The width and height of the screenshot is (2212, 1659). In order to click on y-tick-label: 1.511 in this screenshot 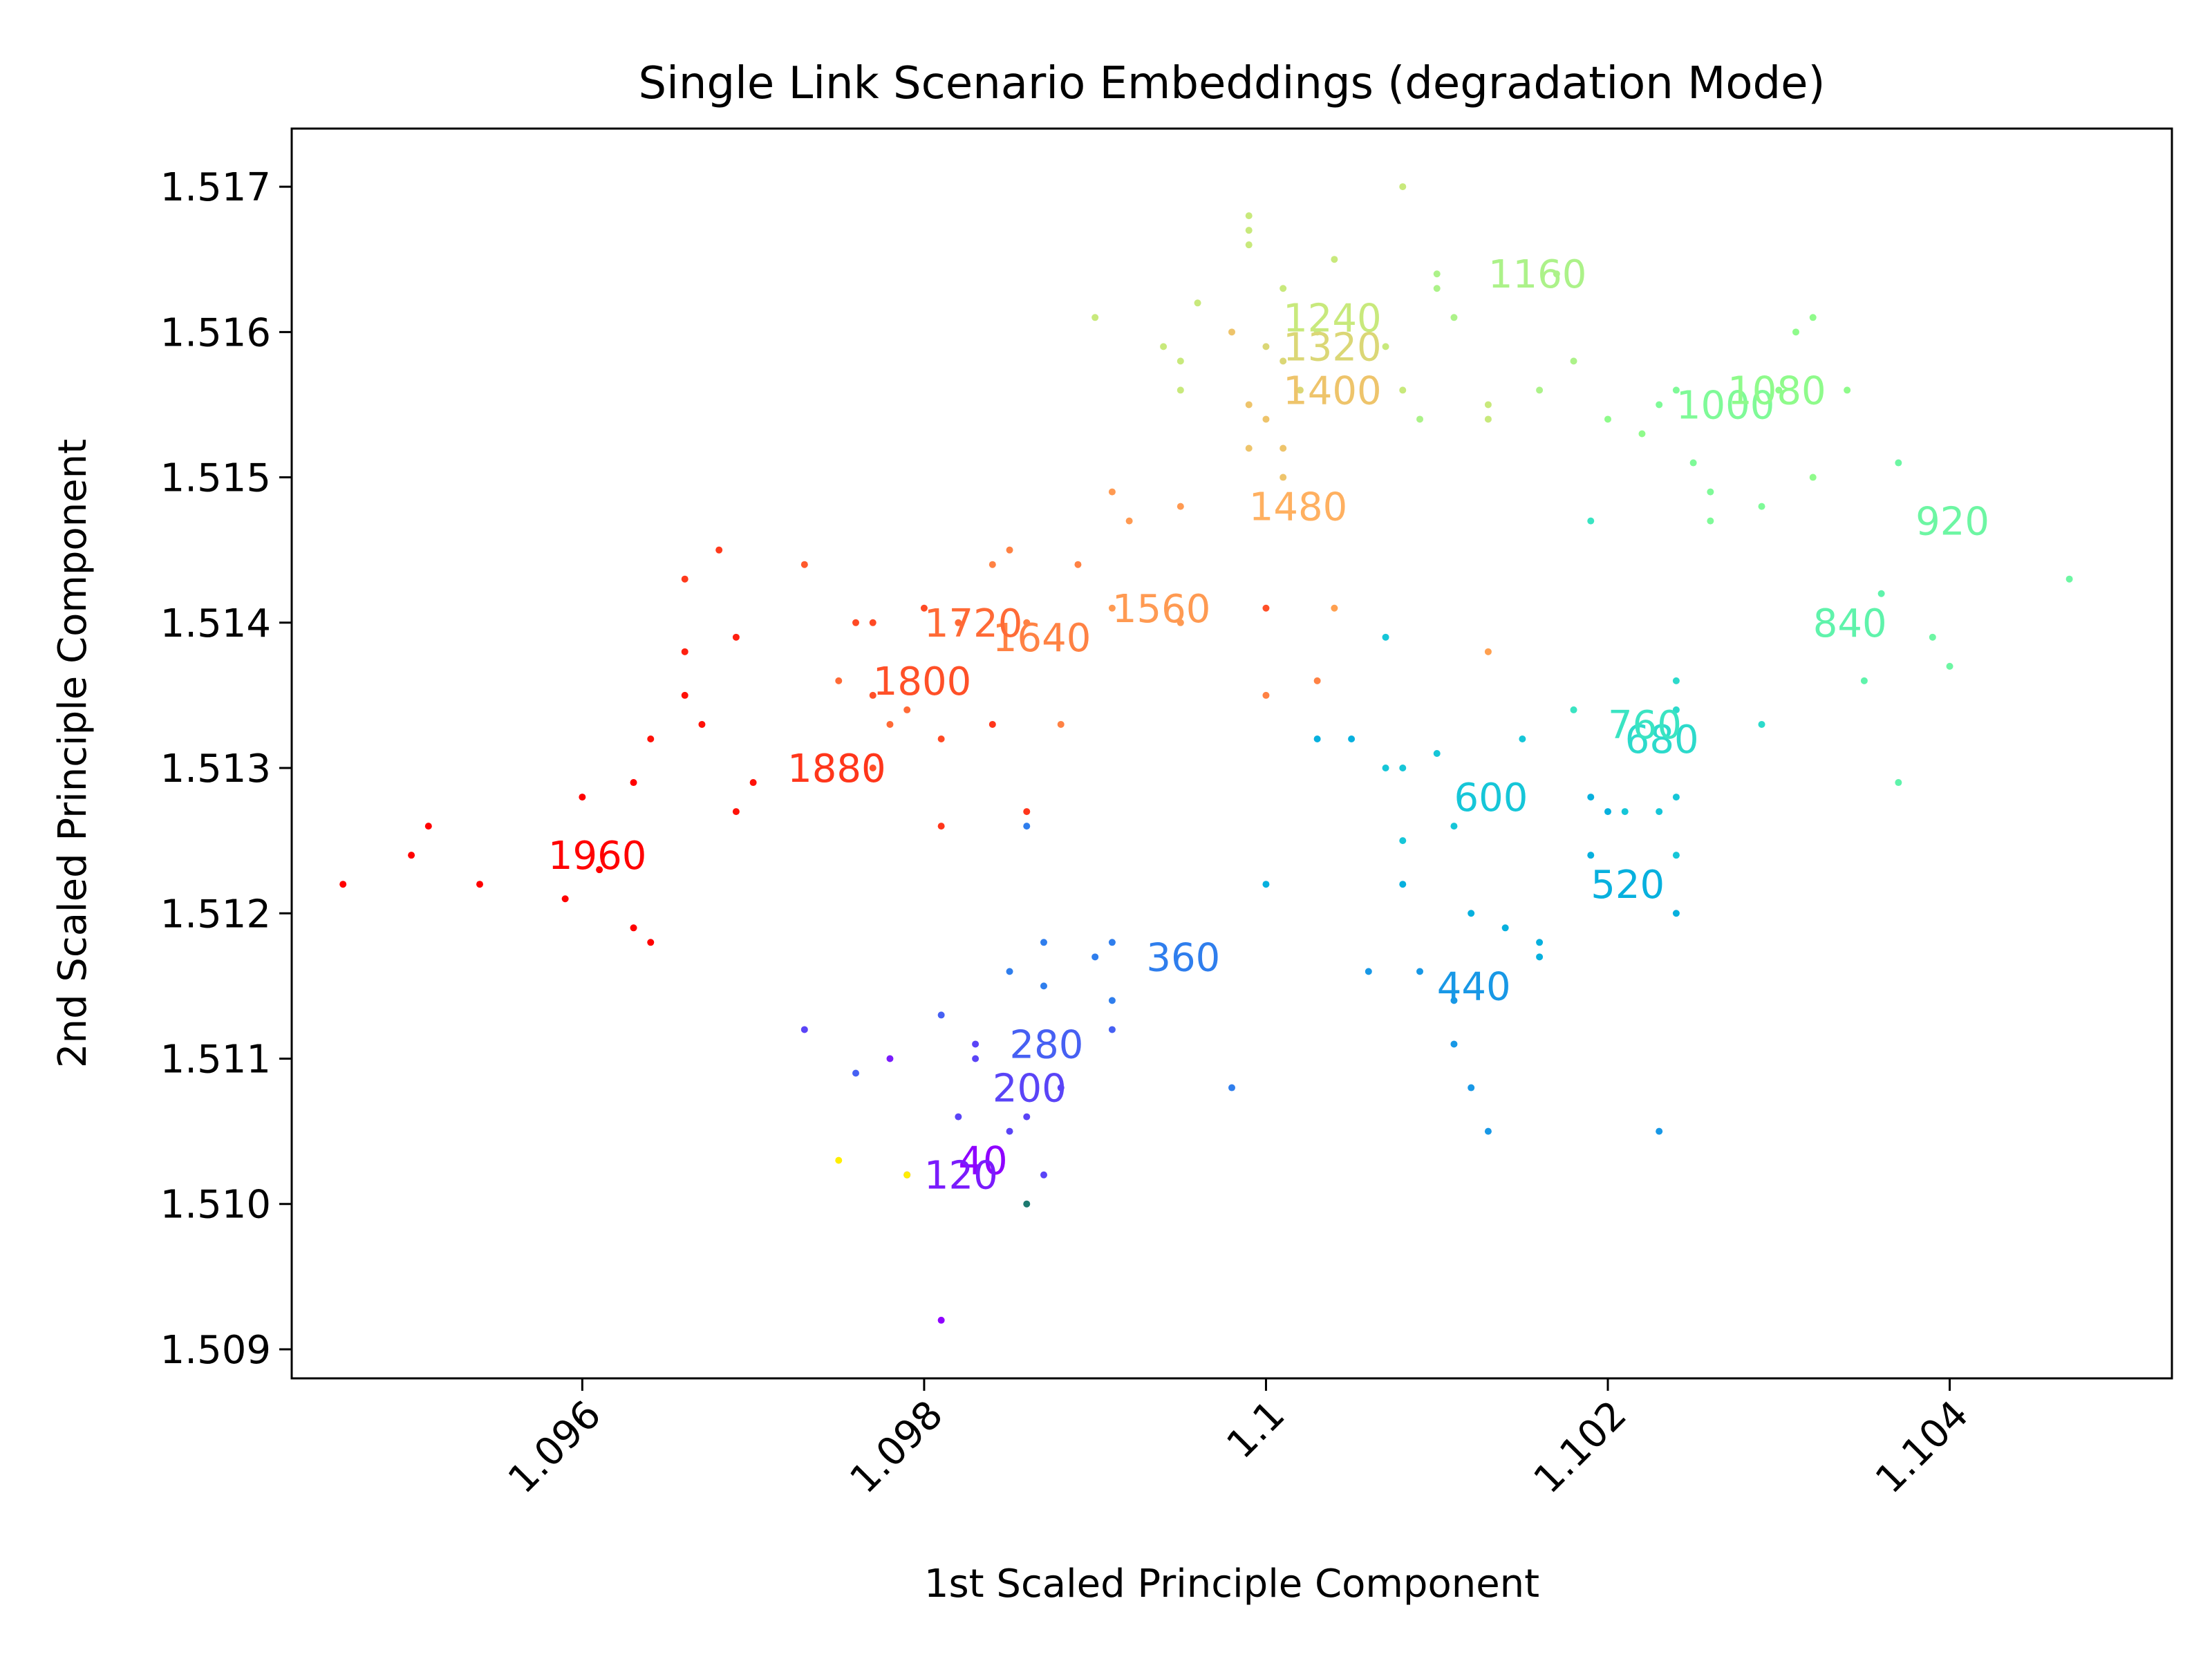, I will do `click(215, 1059)`.